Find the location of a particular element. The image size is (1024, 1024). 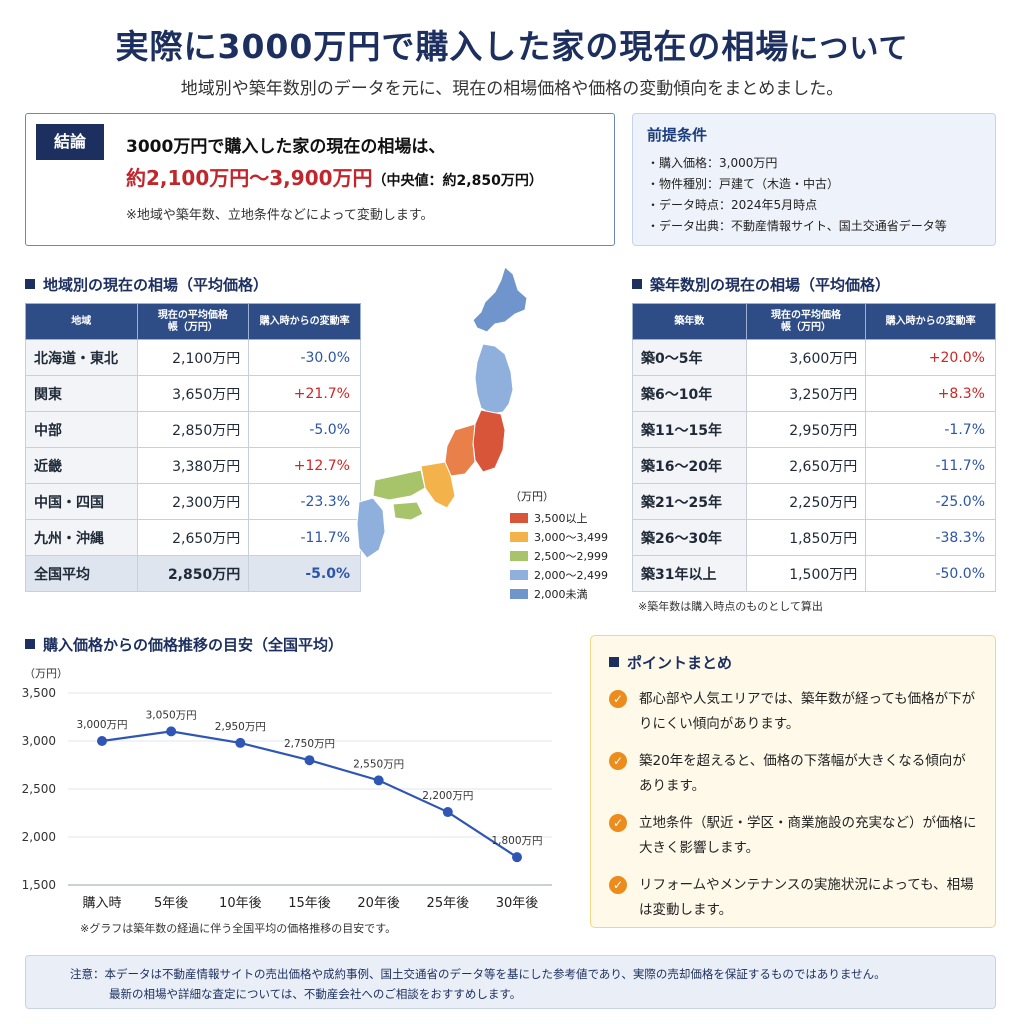

table-row: 築11〜15年 2,950万円 -1.7% is located at coordinates (814, 429).